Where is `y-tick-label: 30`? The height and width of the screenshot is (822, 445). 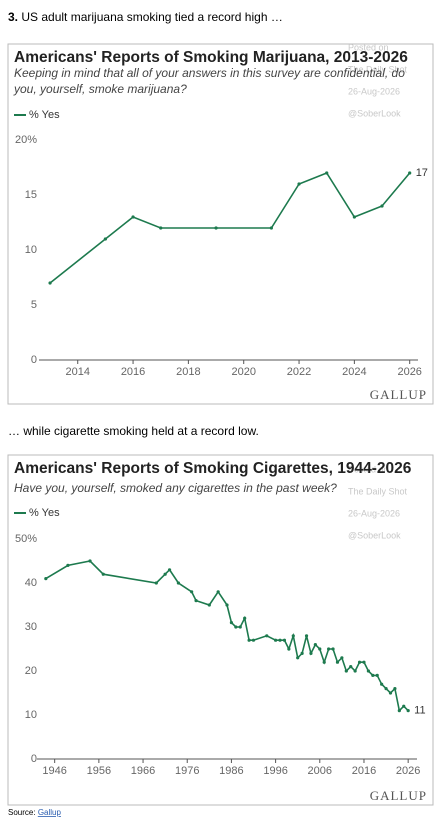 y-tick-label: 30 is located at coordinates (31, 627).